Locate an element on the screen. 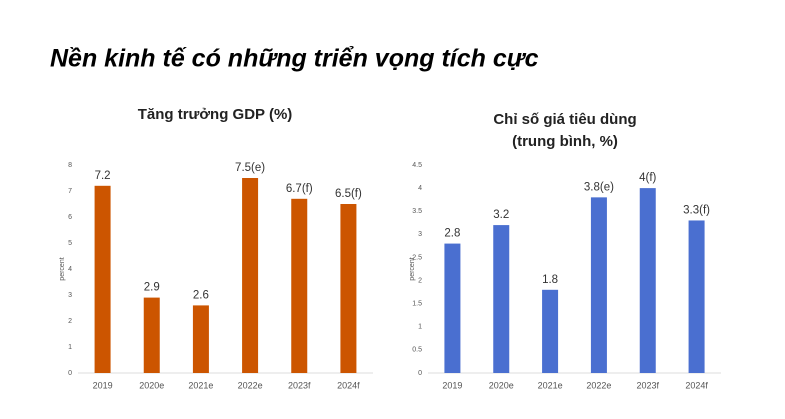  y-tick-label: 5 is located at coordinates (70, 243).